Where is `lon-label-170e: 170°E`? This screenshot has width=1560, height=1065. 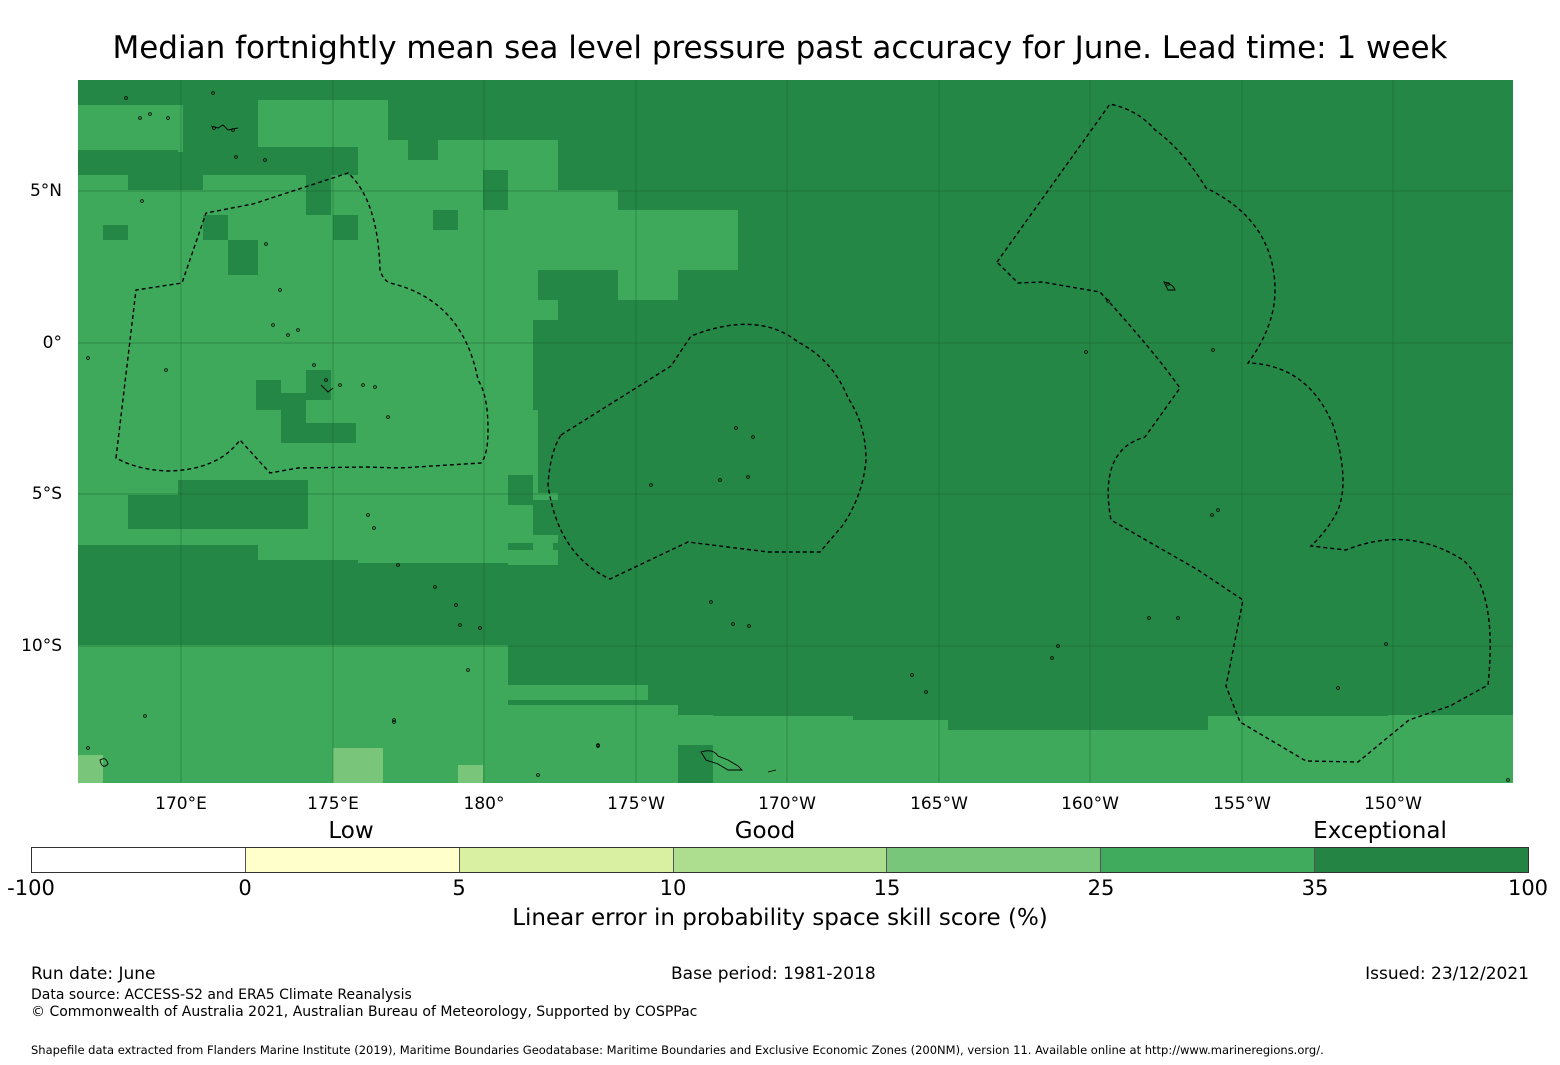
lon-label-170e: 170°E is located at coordinates (181, 804).